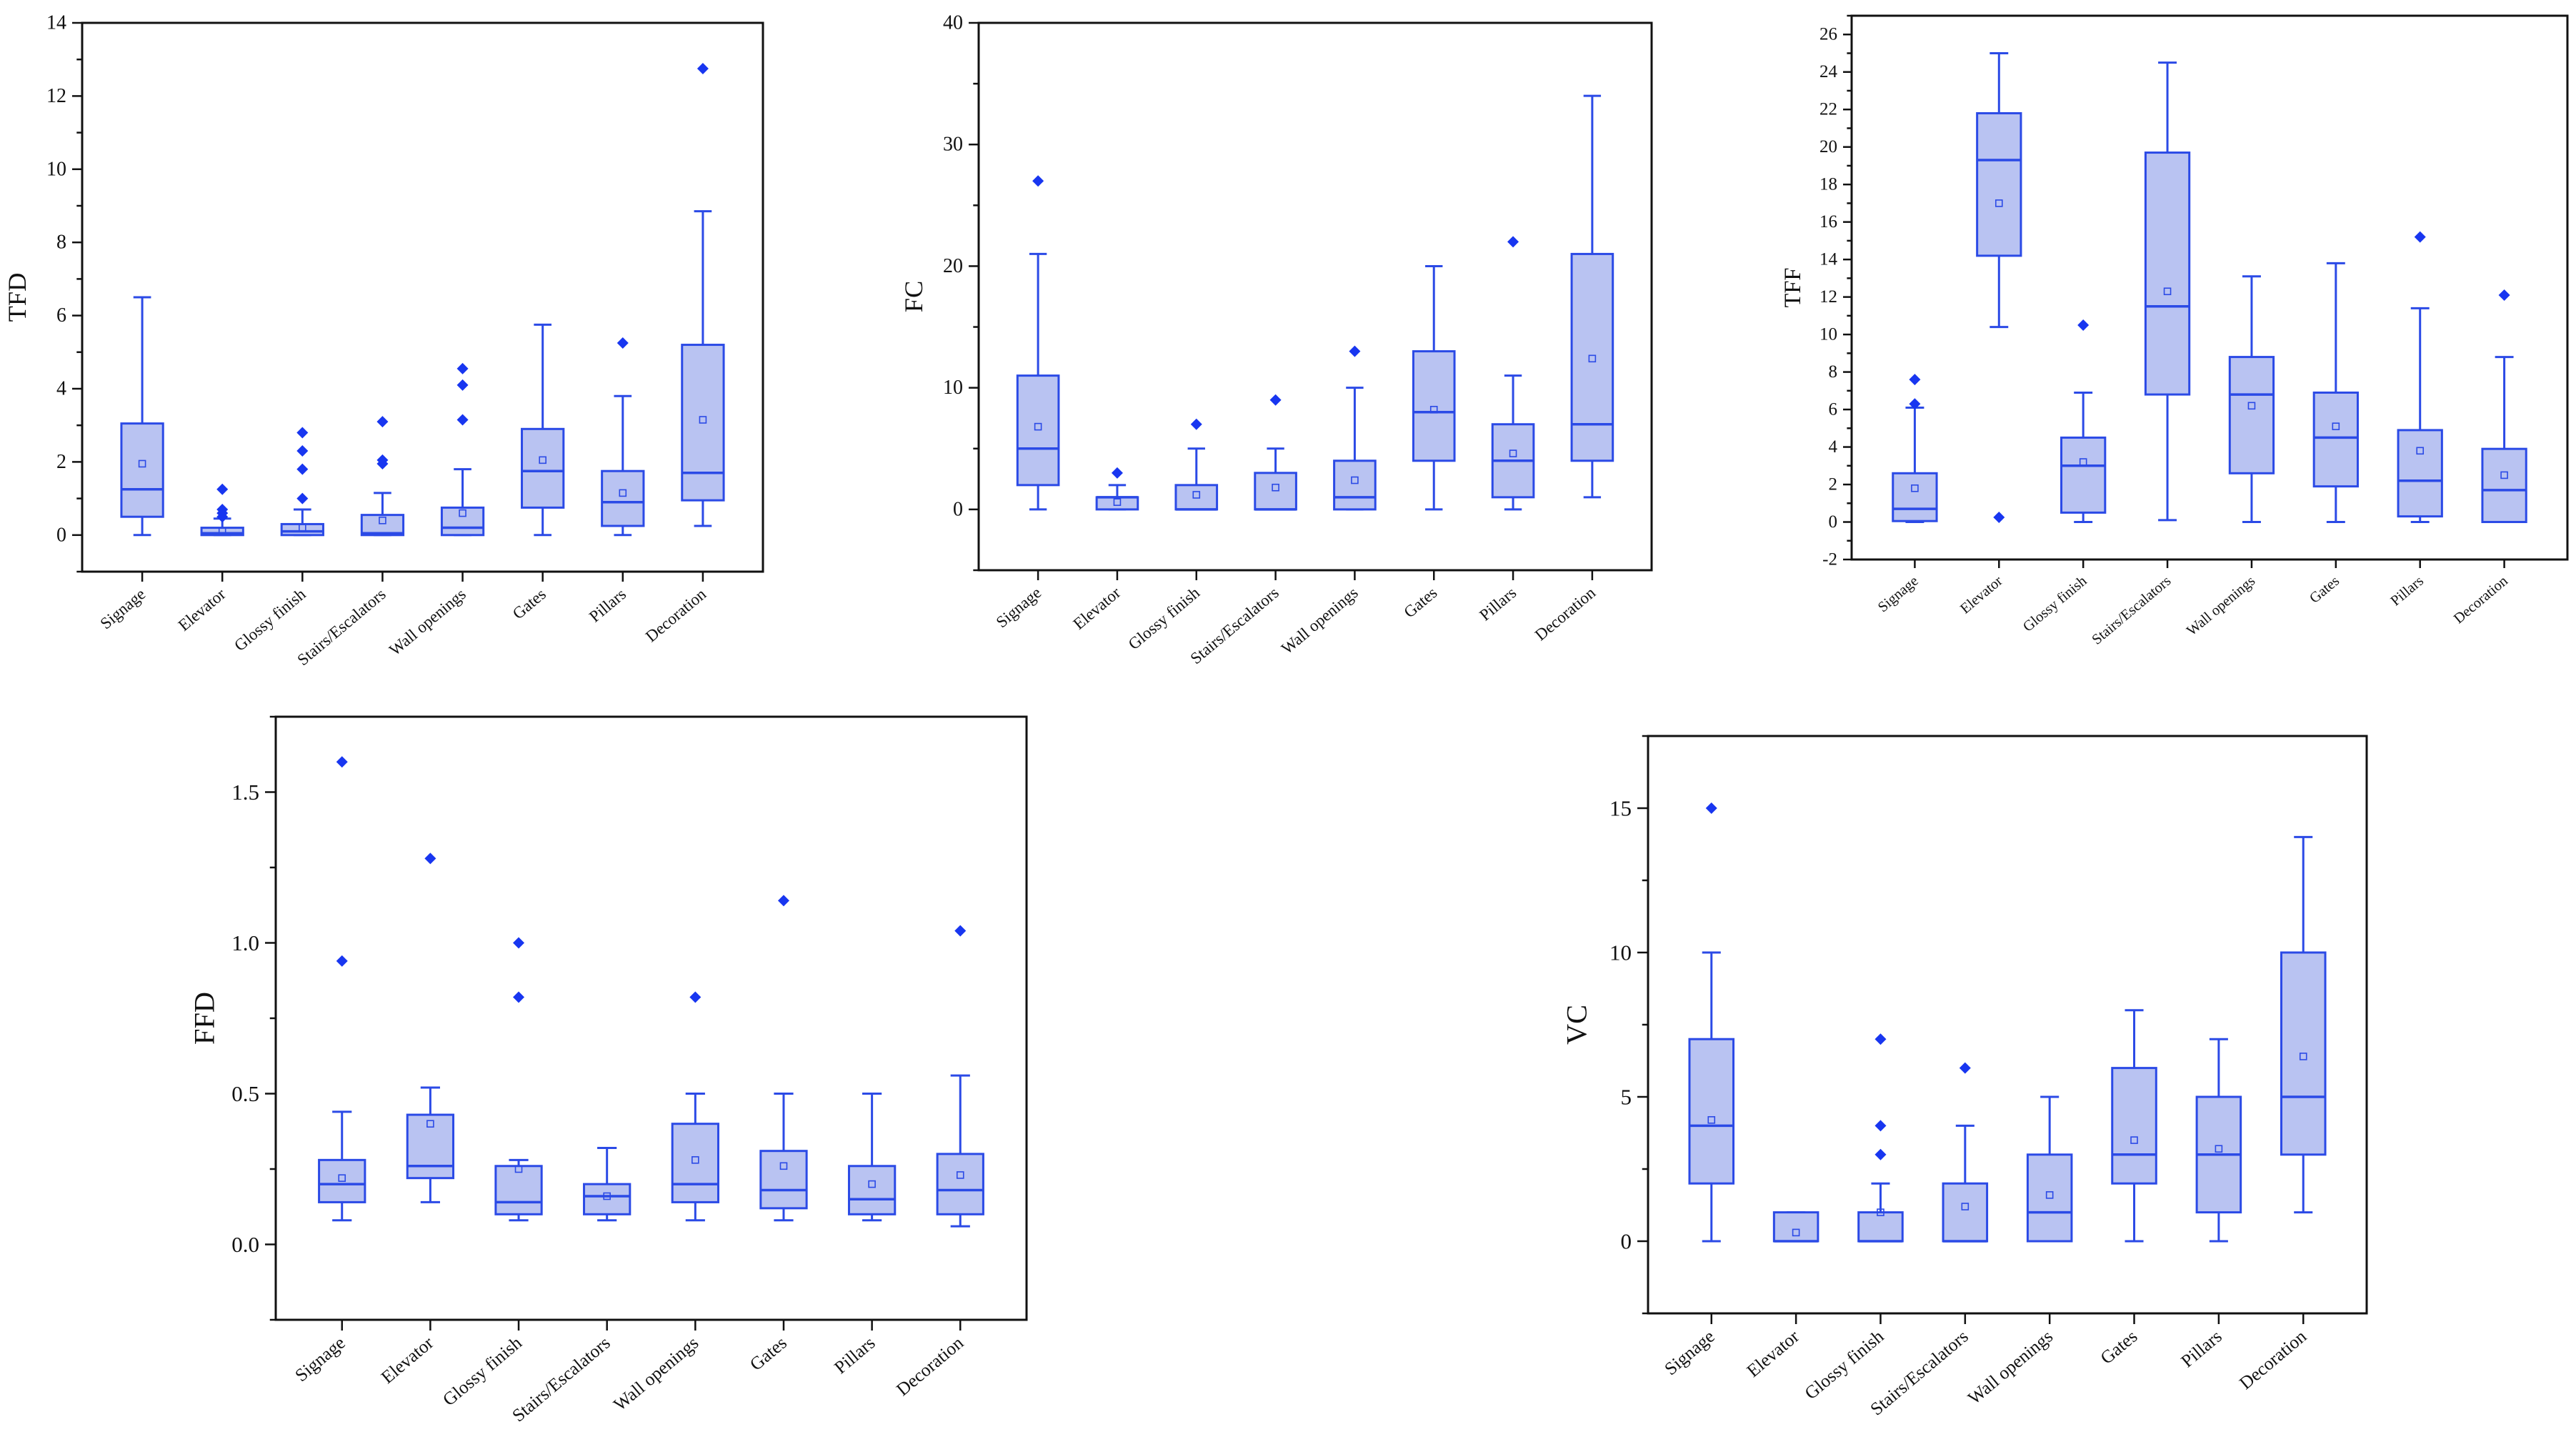 Image resolution: width=2576 pixels, height=1452 pixels. Describe the element at coordinates (1164, 618) in the screenshot. I see `x-tick-label: Glossy finish` at that location.